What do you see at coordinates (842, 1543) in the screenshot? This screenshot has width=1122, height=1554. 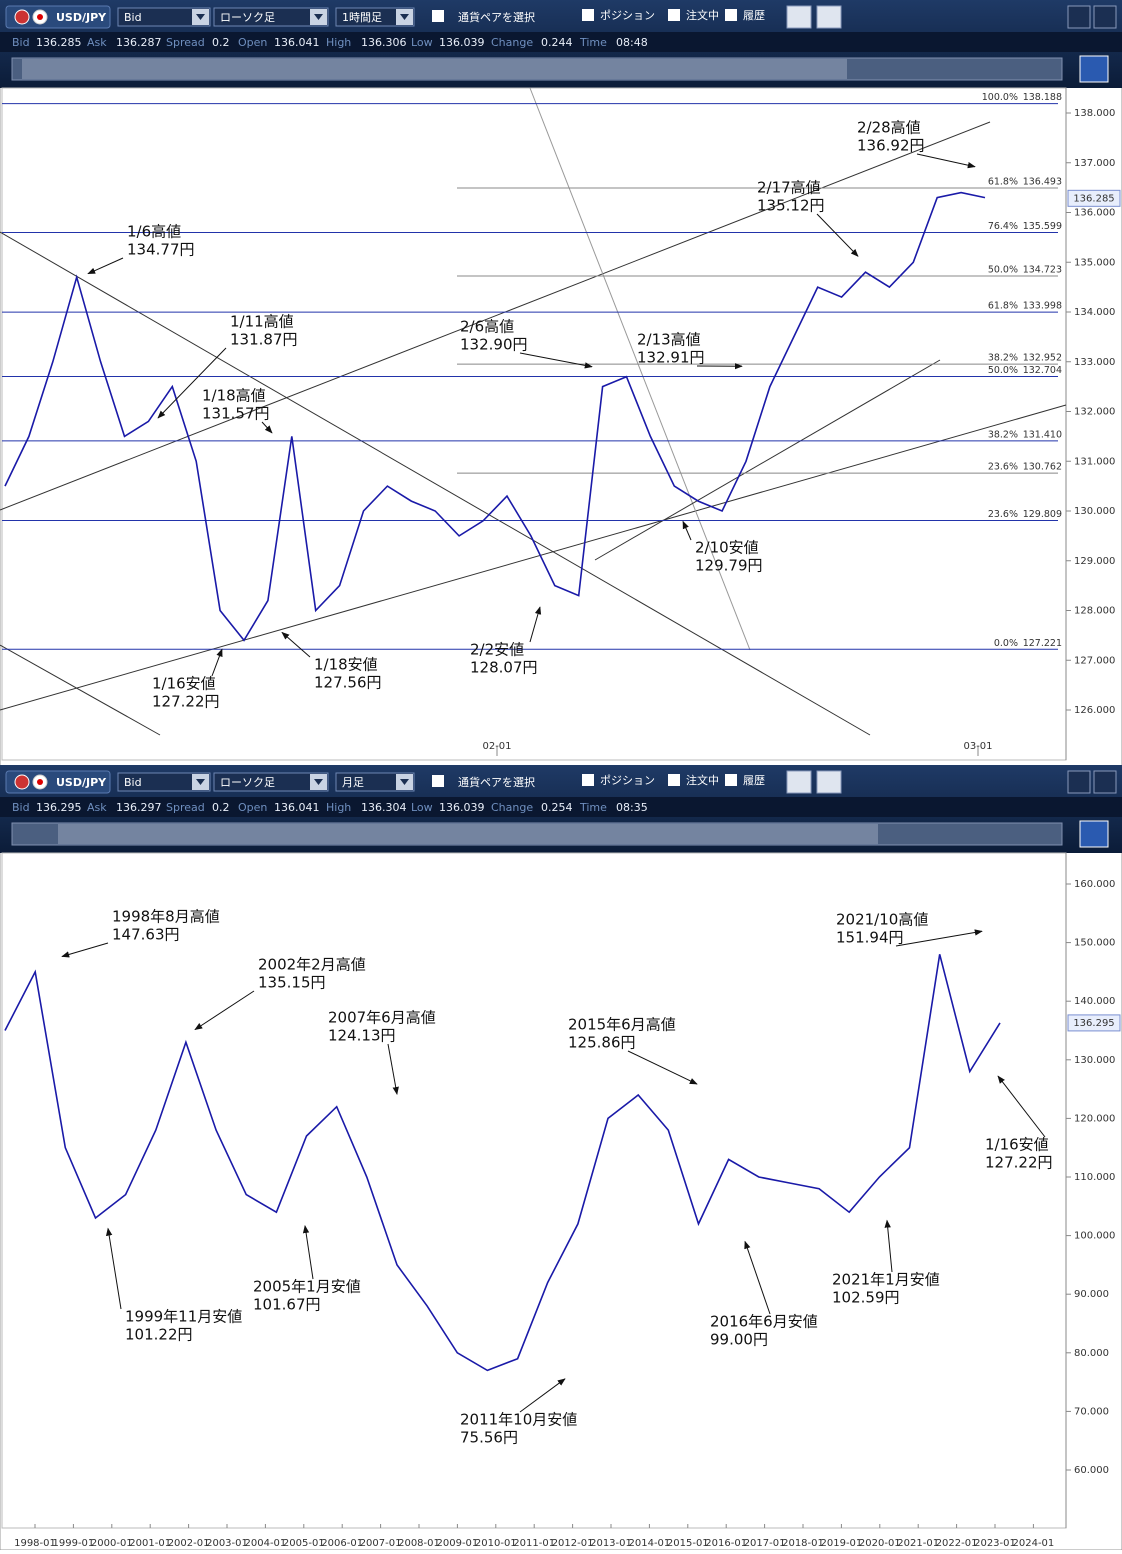 I see `x-tick-label: 2019-01` at bounding box center [842, 1543].